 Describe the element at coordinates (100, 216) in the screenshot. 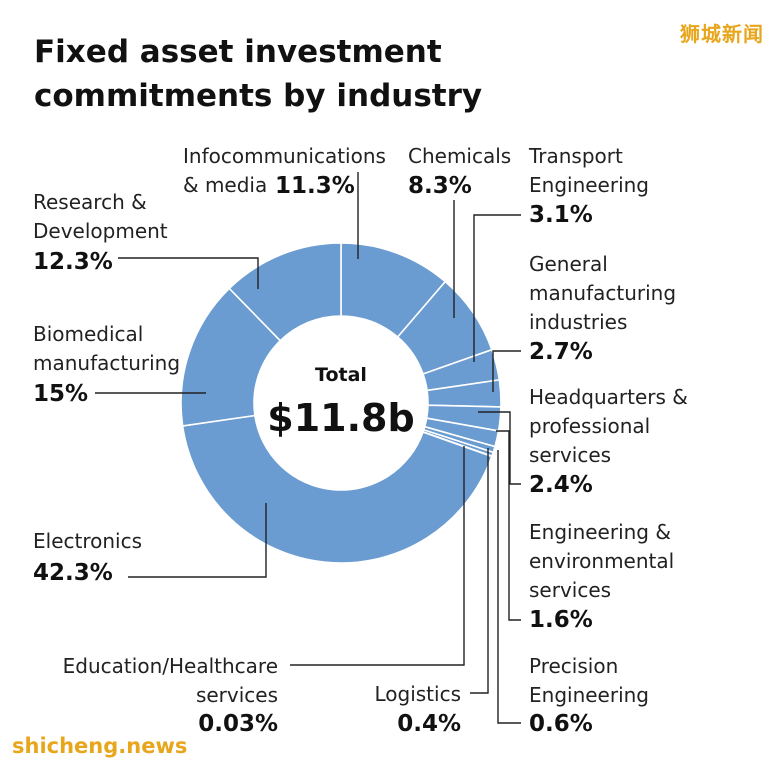

I see `label-research-development: Research & Development` at that location.